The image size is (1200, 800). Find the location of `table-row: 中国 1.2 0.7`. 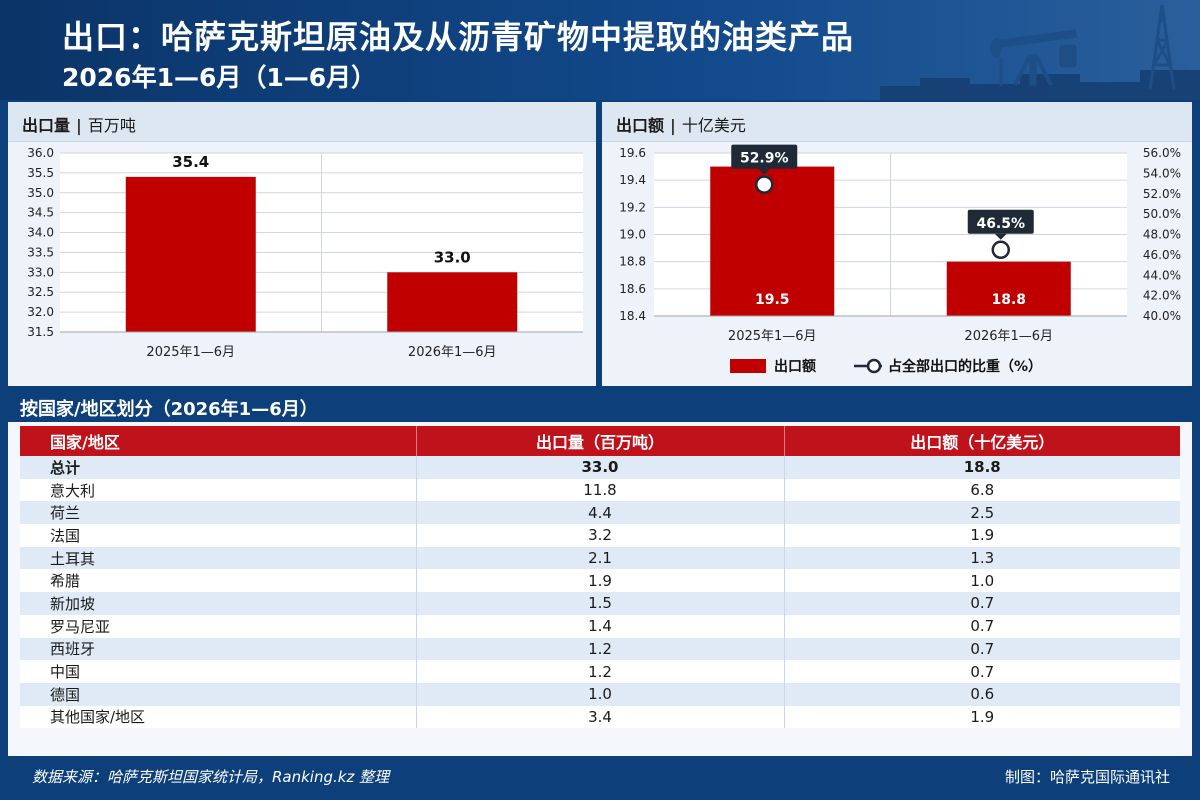

table-row: 中国 1.2 0.7 is located at coordinates (600, 671).